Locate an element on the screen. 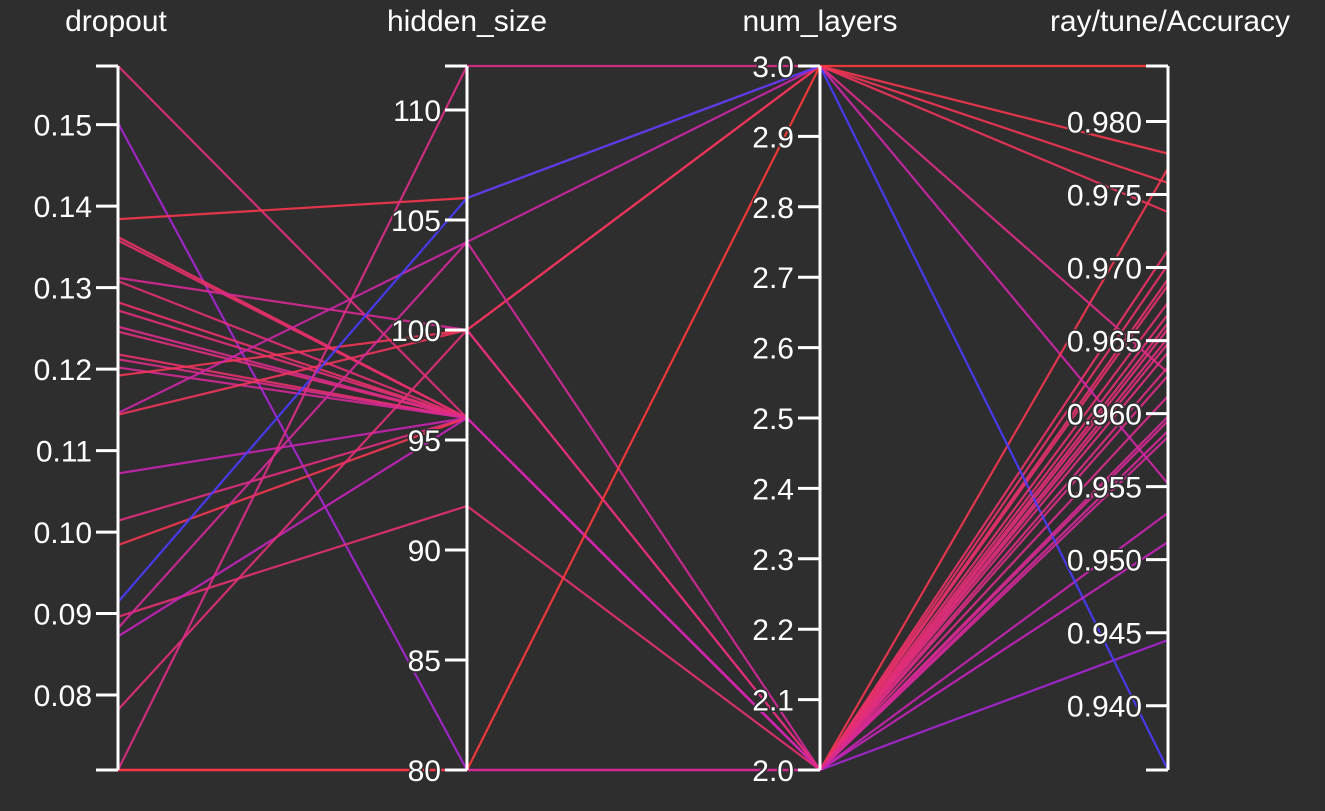 The height and width of the screenshot is (811, 1325). axis-tick-label-2-1: 2.1 is located at coordinates (773, 701).